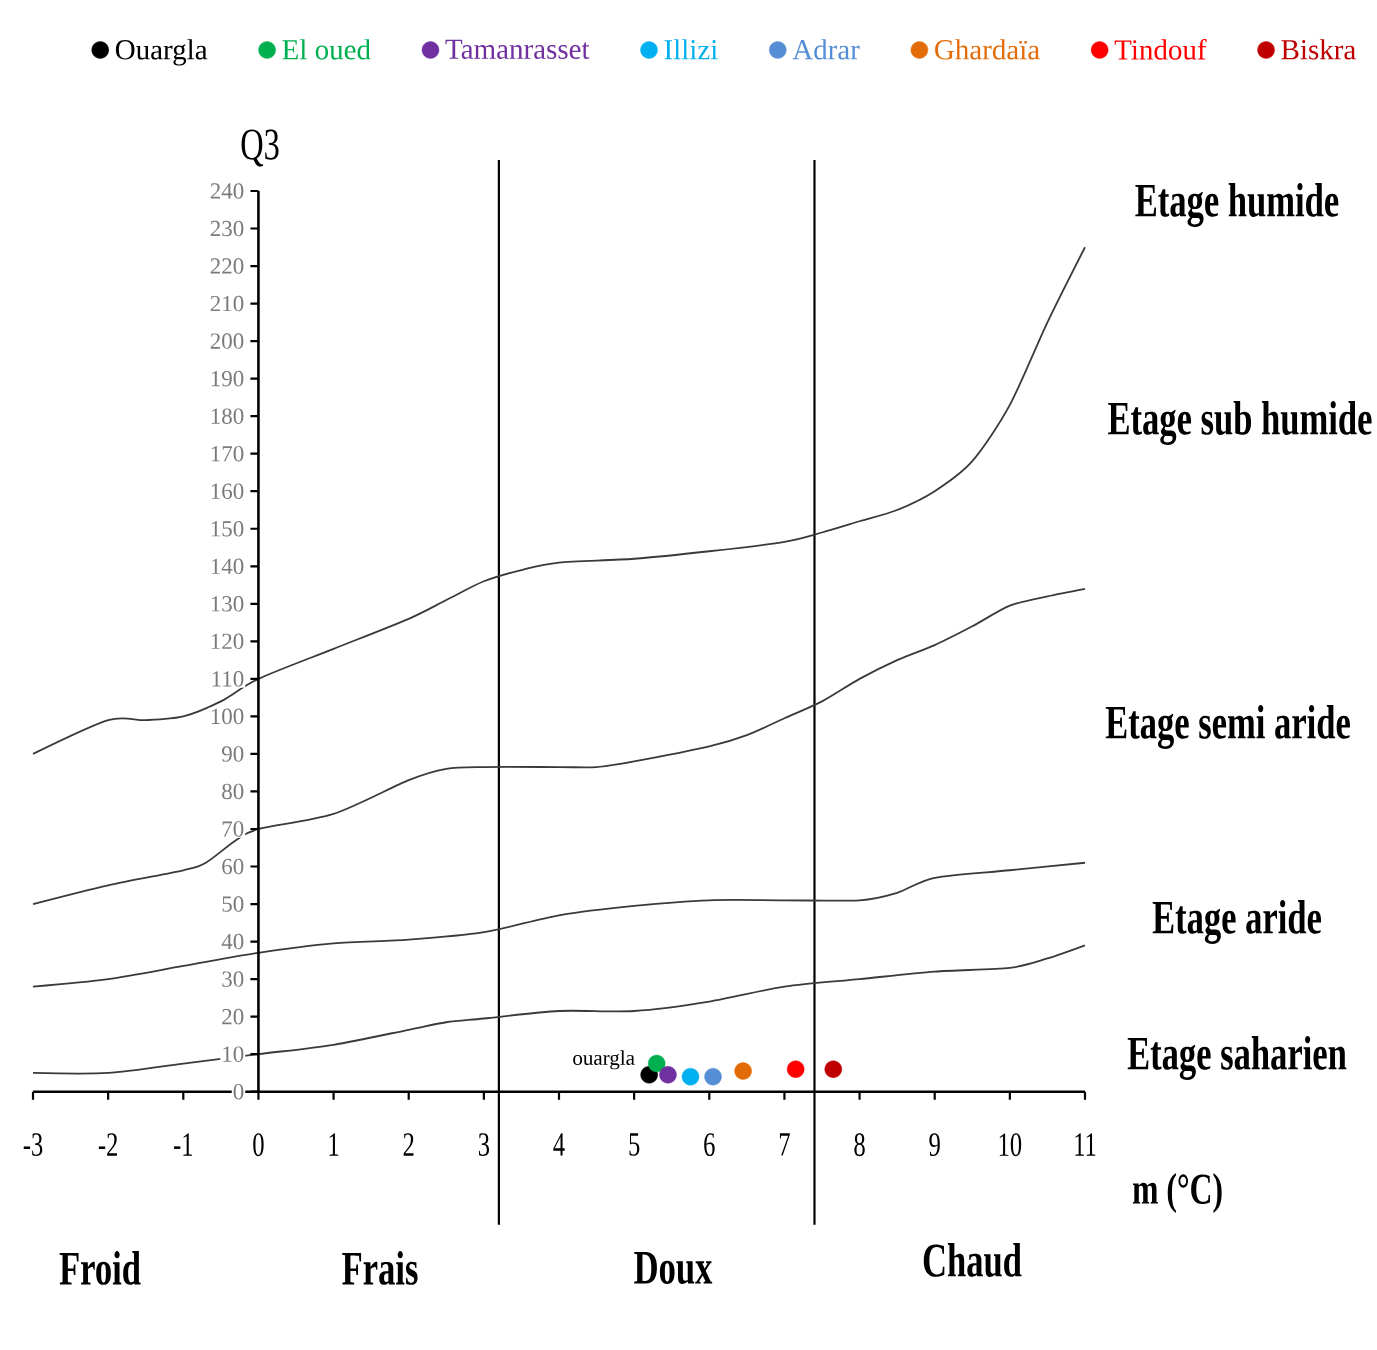  Describe the element at coordinates (1085, 1144) in the screenshot. I see `x-tick-label: 11` at that location.